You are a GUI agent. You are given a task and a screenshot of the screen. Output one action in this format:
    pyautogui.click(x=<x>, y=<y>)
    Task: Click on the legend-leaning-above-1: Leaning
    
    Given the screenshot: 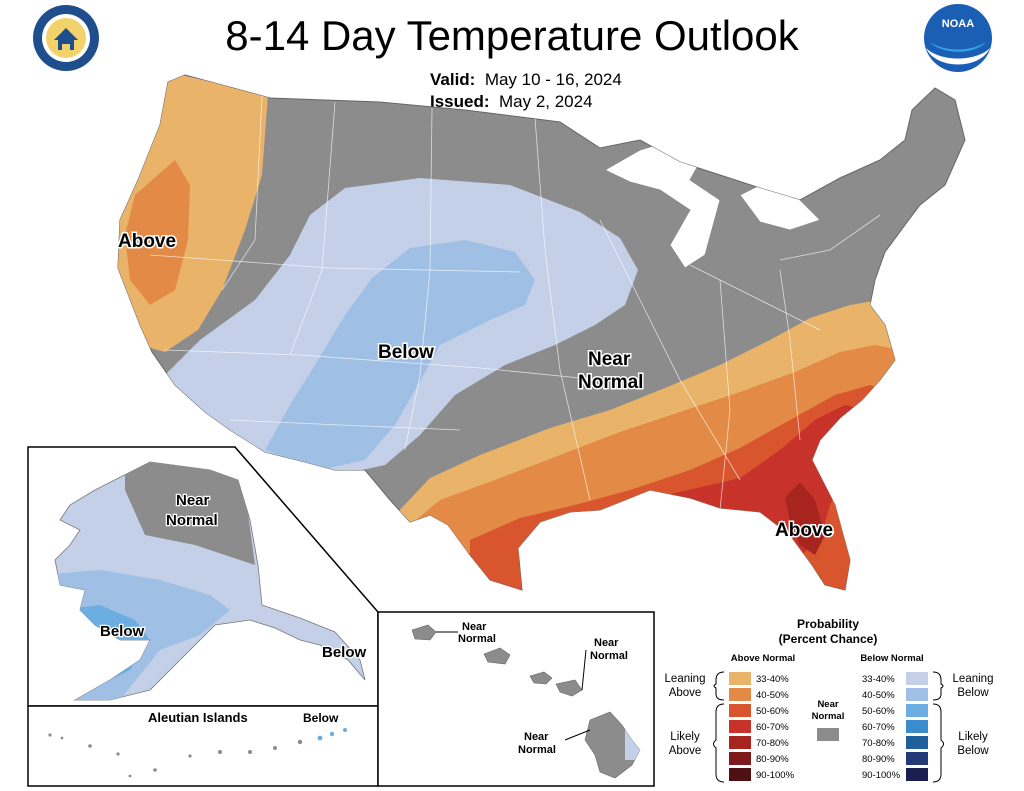 What is the action you would take?
    pyautogui.click(x=685, y=679)
    